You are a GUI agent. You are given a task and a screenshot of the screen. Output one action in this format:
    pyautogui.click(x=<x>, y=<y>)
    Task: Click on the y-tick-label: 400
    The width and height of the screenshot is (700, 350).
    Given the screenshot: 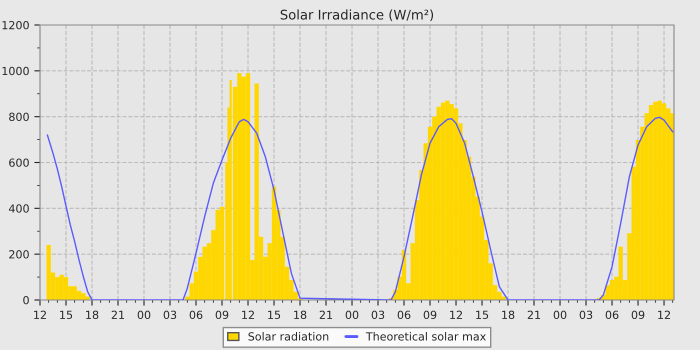 What is the action you would take?
    pyautogui.click(x=18, y=208)
    